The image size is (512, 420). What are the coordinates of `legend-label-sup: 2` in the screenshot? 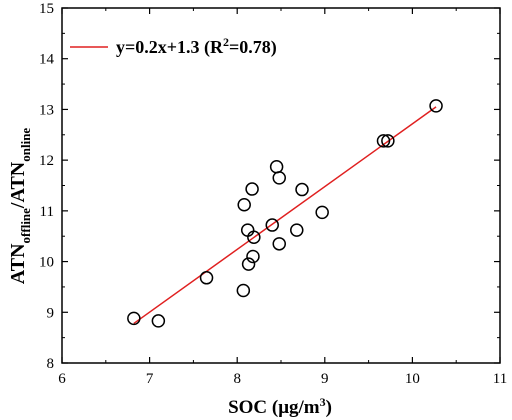 It's located at (226, 42).